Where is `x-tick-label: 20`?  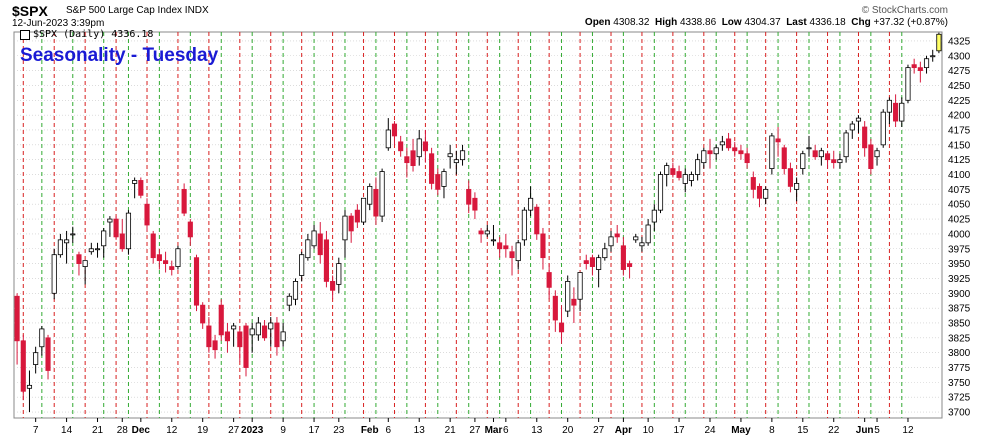
x-tick-label: 20 is located at coordinates (568, 430).